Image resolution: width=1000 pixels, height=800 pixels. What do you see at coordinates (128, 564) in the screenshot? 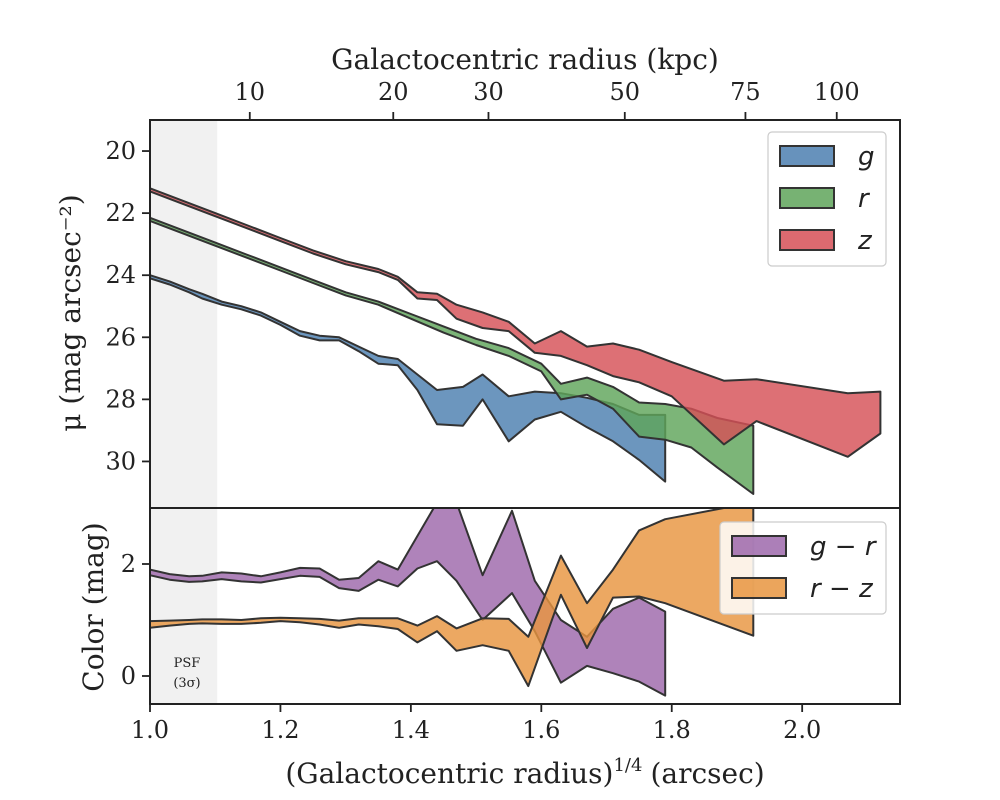
I see `bottom-ytick-label-1: 2` at bounding box center [128, 564].